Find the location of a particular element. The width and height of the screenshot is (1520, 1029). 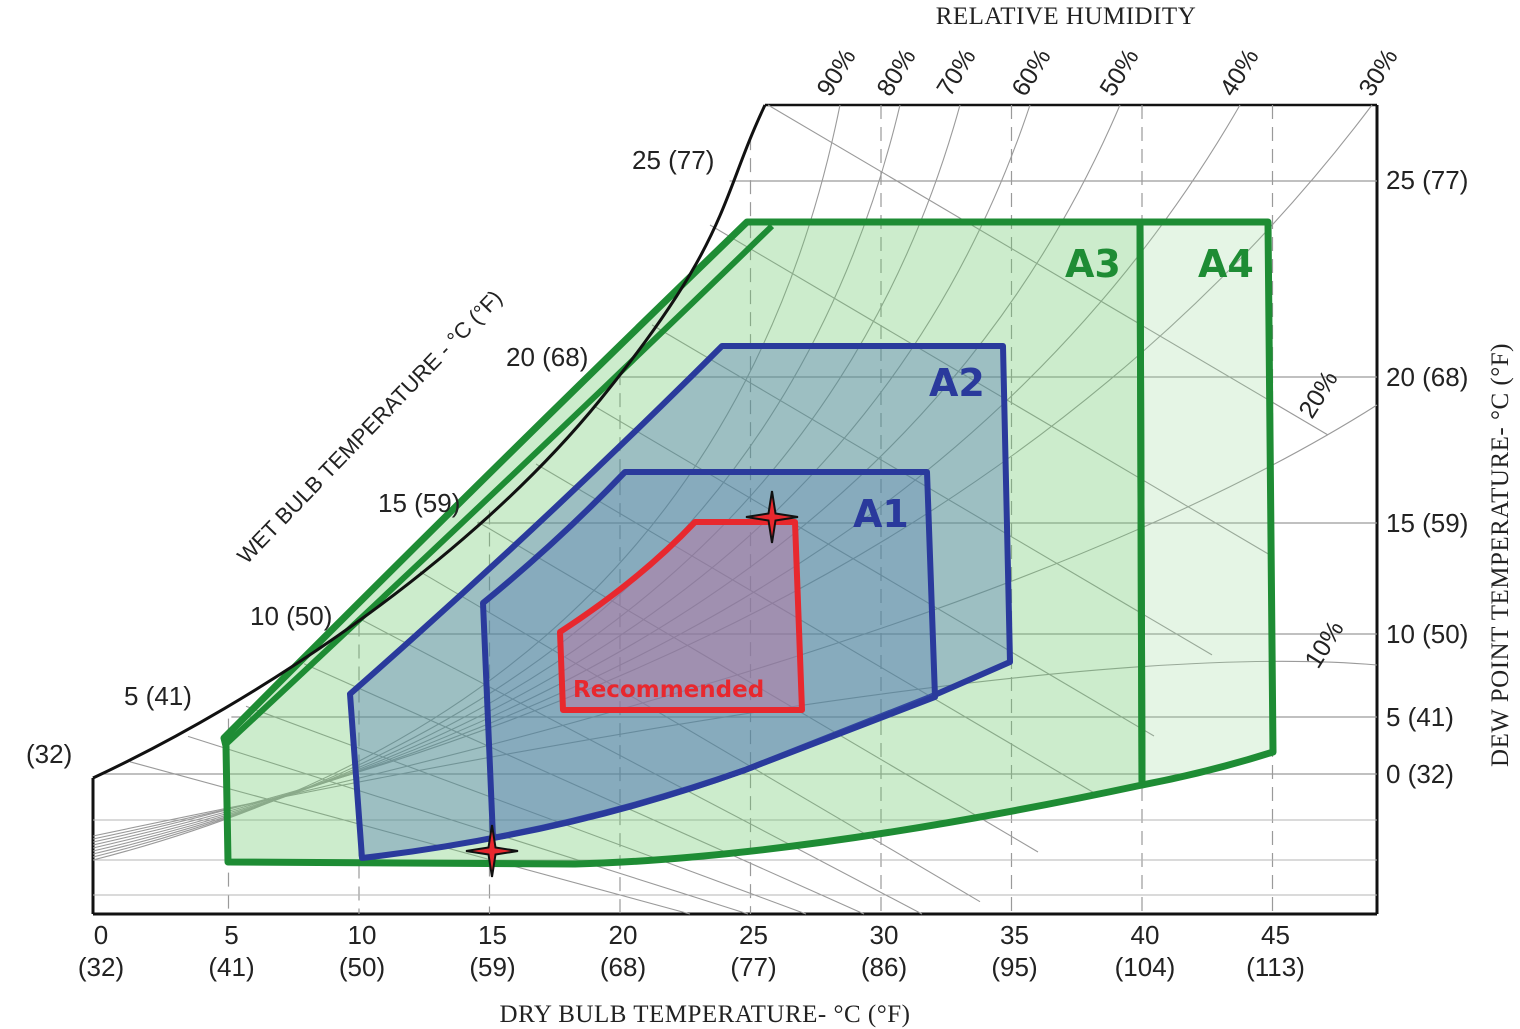

dew-point-tick-label: 25 (77) is located at coordinates (1427, 180).